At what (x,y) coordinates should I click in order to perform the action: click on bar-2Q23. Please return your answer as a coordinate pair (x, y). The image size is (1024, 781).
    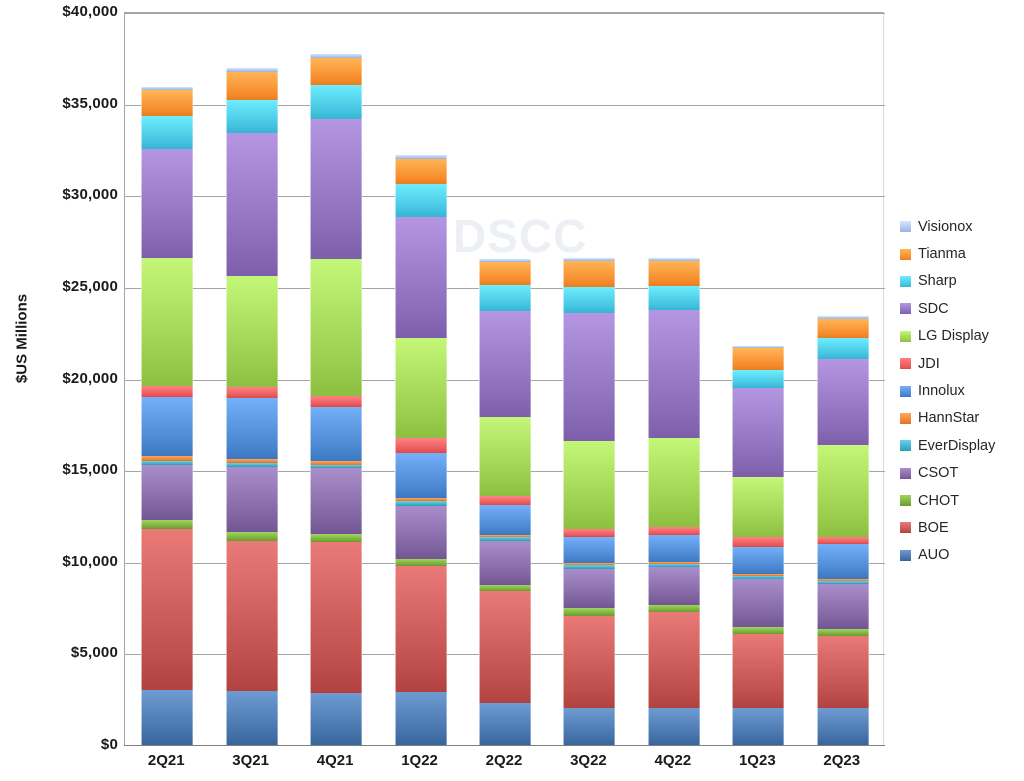
    Looking at the image, I should click on (842, 379).